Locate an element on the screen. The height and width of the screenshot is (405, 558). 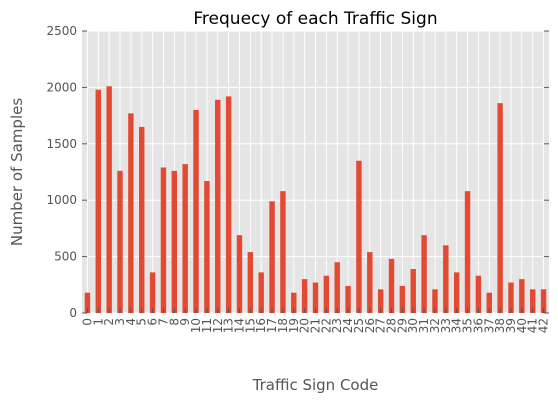
y-tick-label: 500 is located at coordinates (65, 257).